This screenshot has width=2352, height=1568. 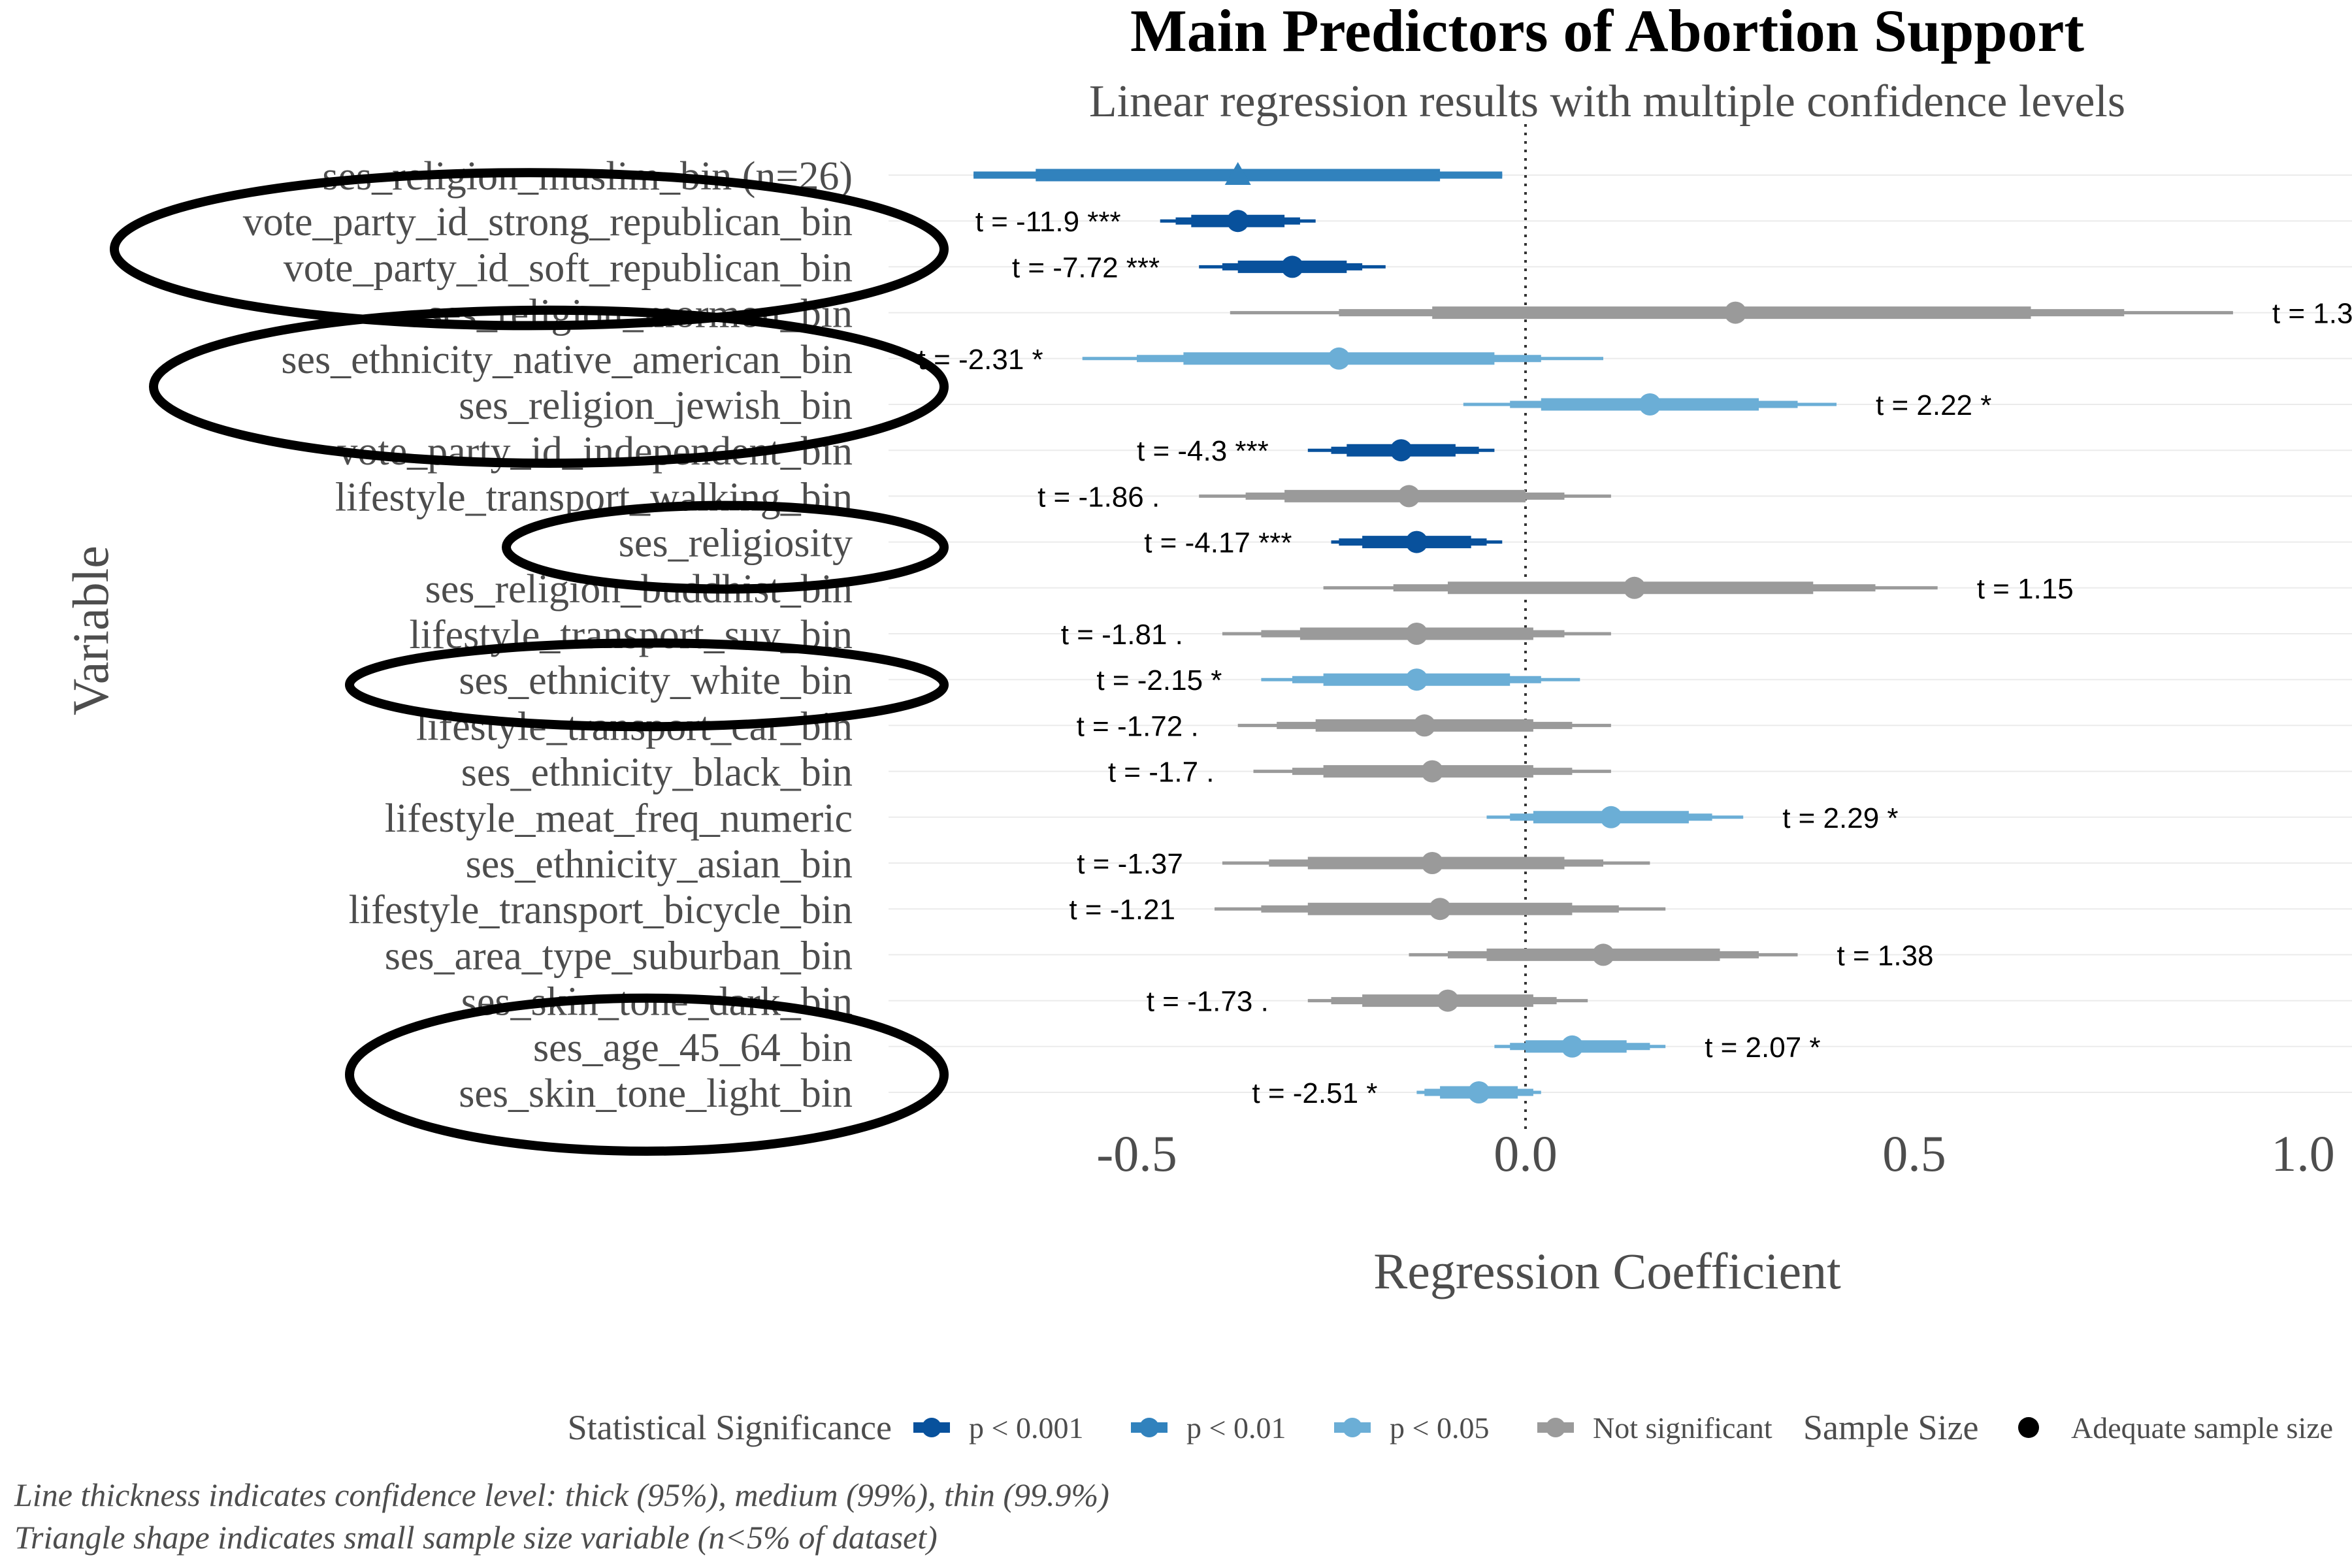 What do you see at coordinates (656, 1093) in the screenshot?
I see `y-tick-label: ses_skin_tone_light_bin` at bounding box center [656, 1093].